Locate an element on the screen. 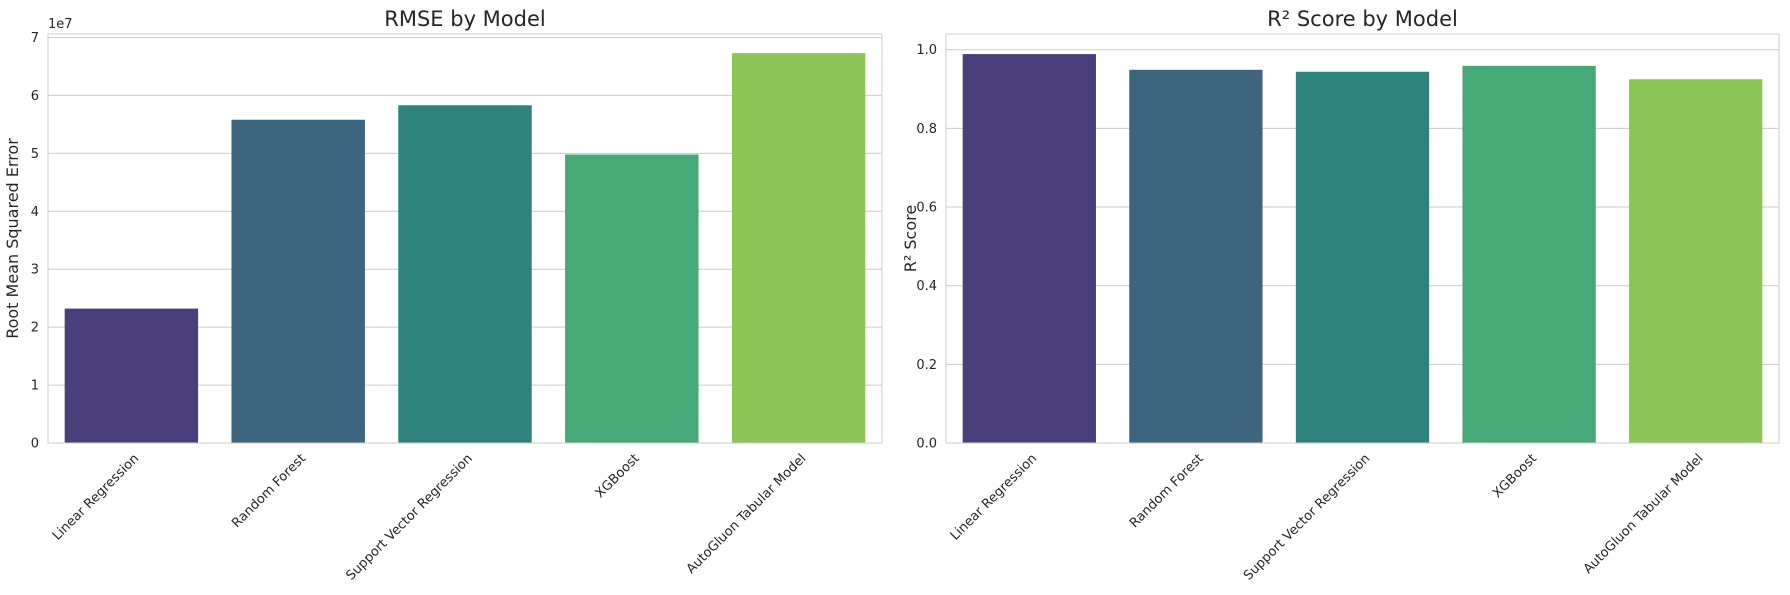 Image resolution: width=1790 pixels, height=595 pixels. y-tick-label: 0.8 is located at coordinates (926, 129).